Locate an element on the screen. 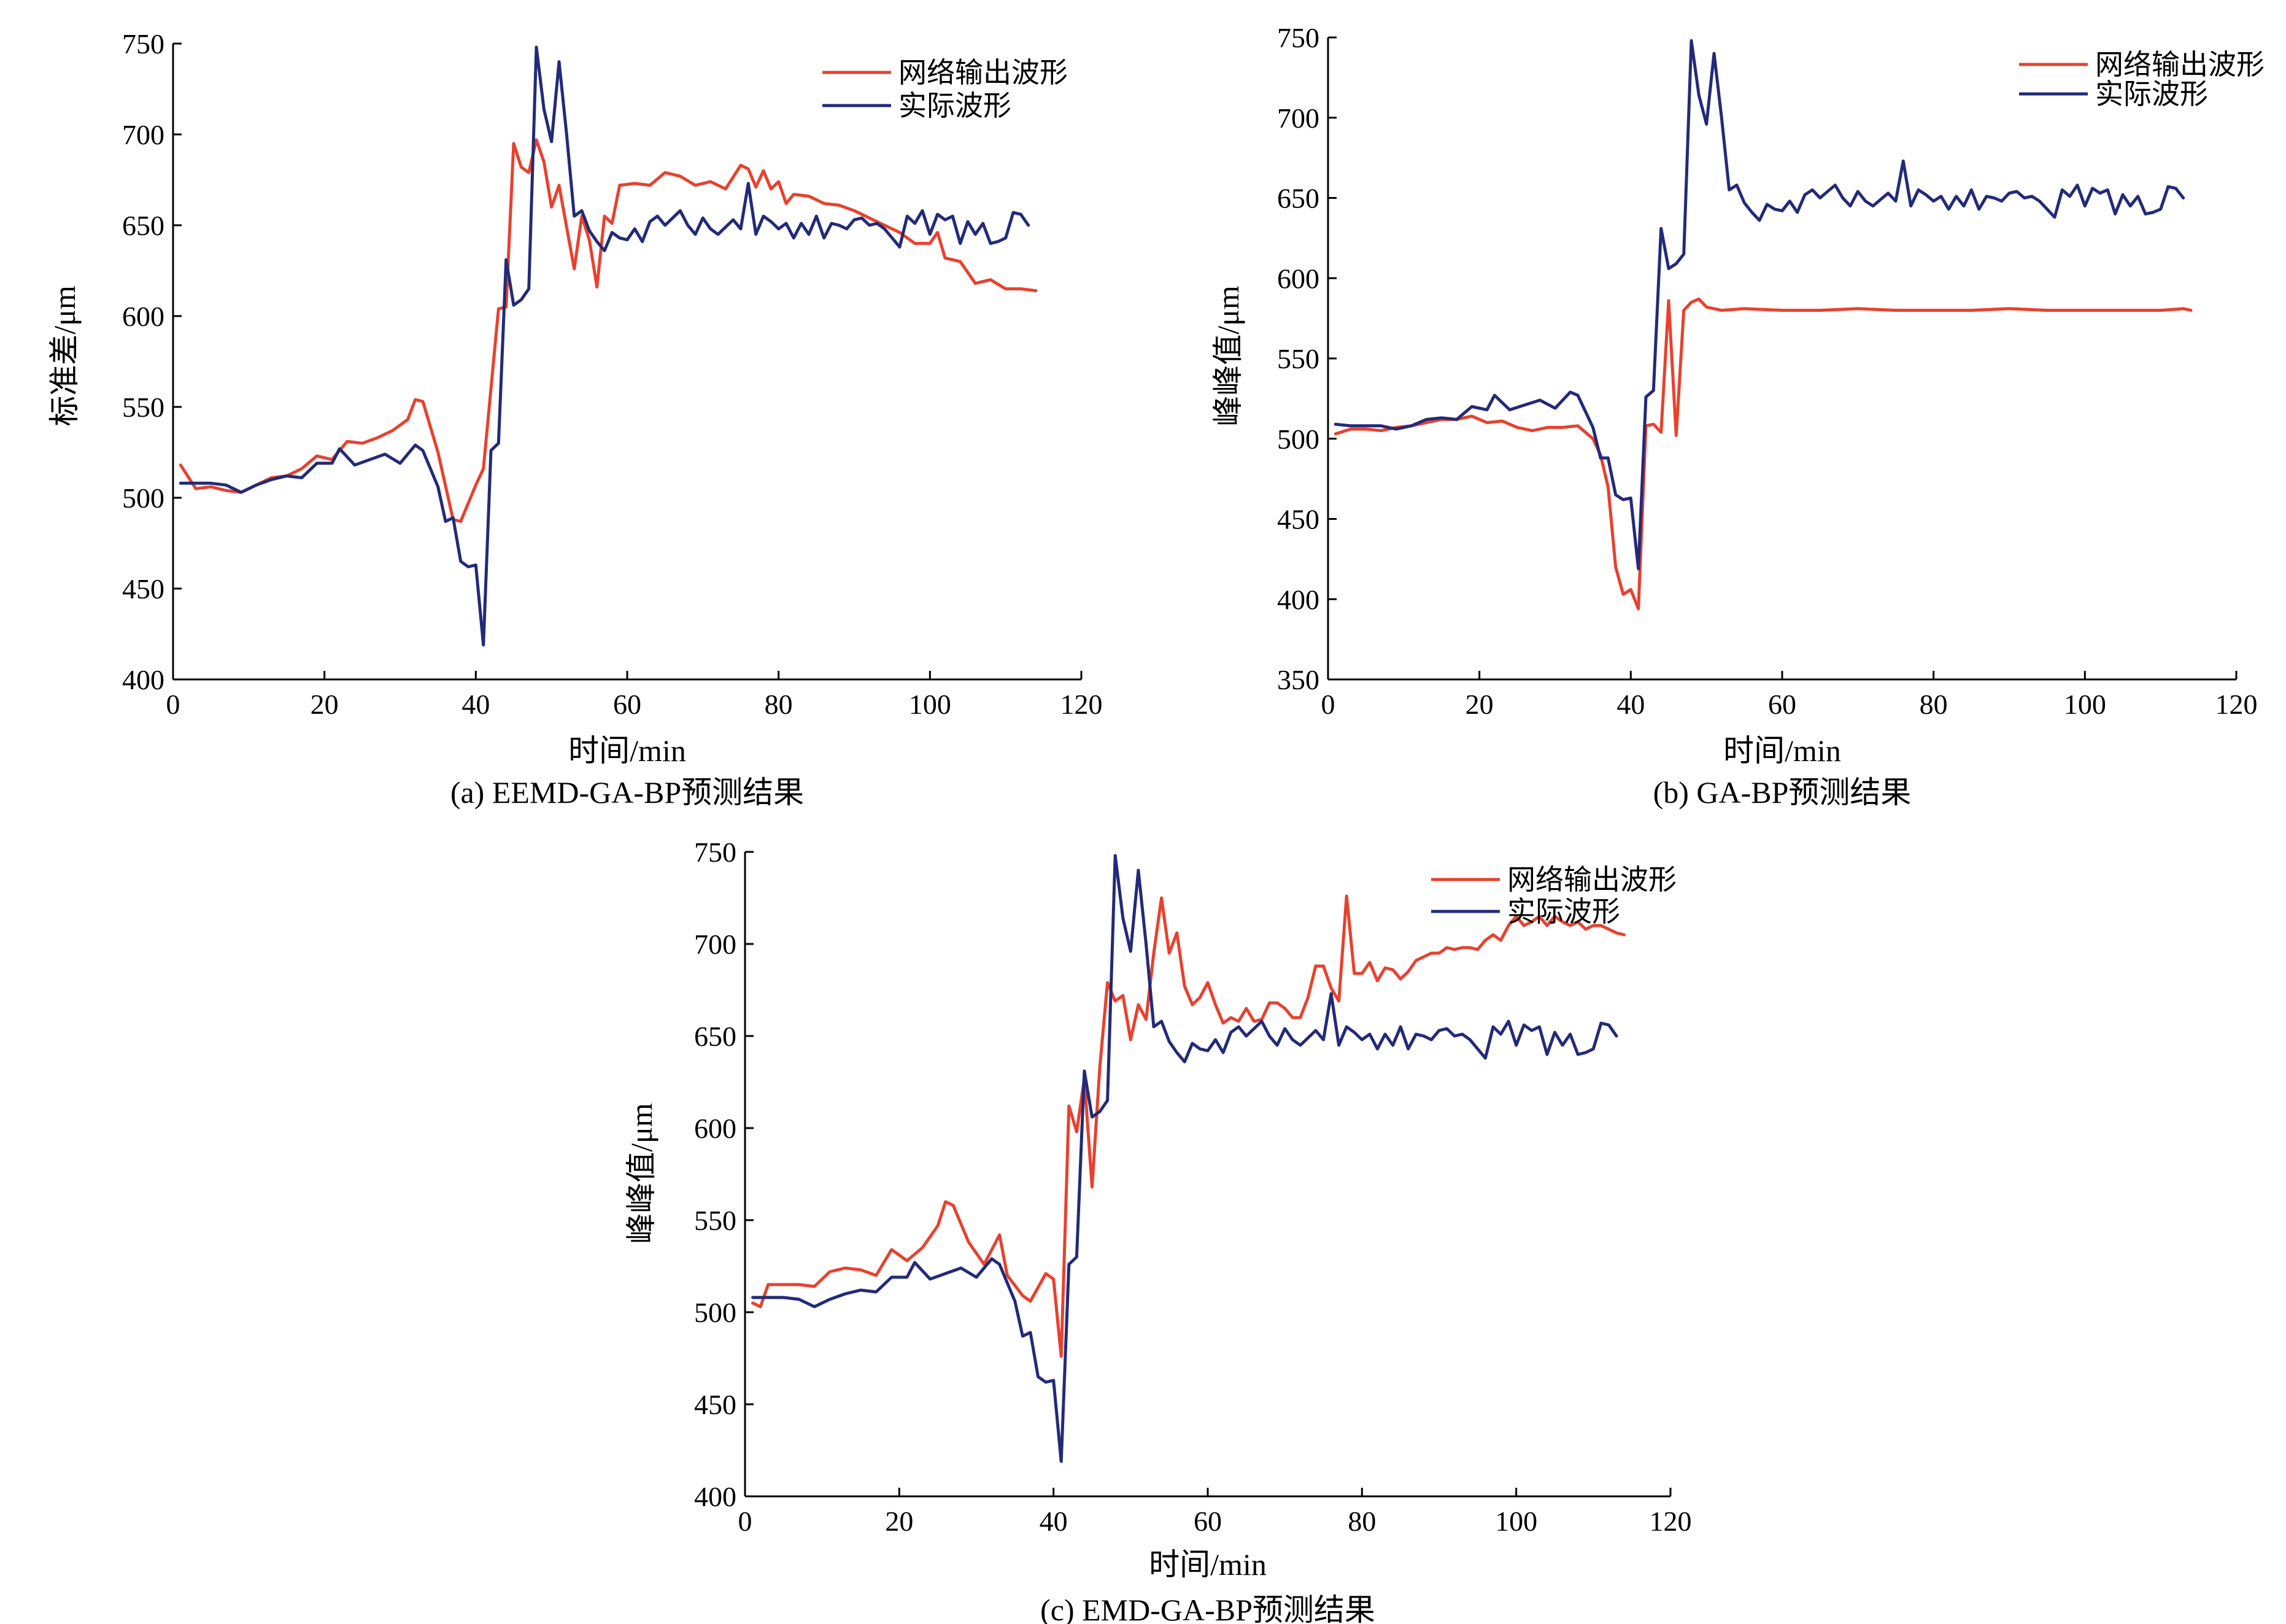 The image size is (2286, 1624). panel-caption: (c) EMD-GA-BP预测结果 is located at coordinates (1207, 1608).